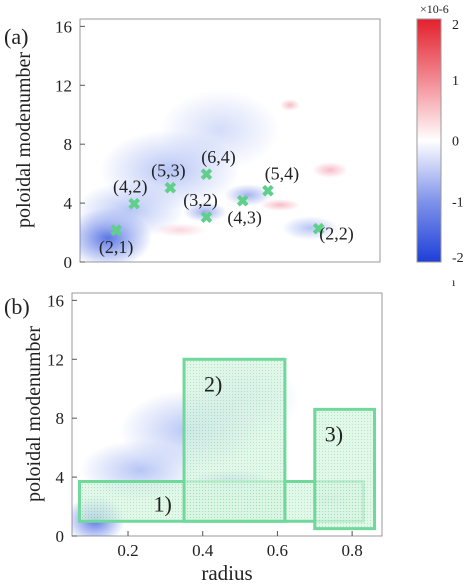  I want to click on mode-label: (2,1), so click(116, 247).